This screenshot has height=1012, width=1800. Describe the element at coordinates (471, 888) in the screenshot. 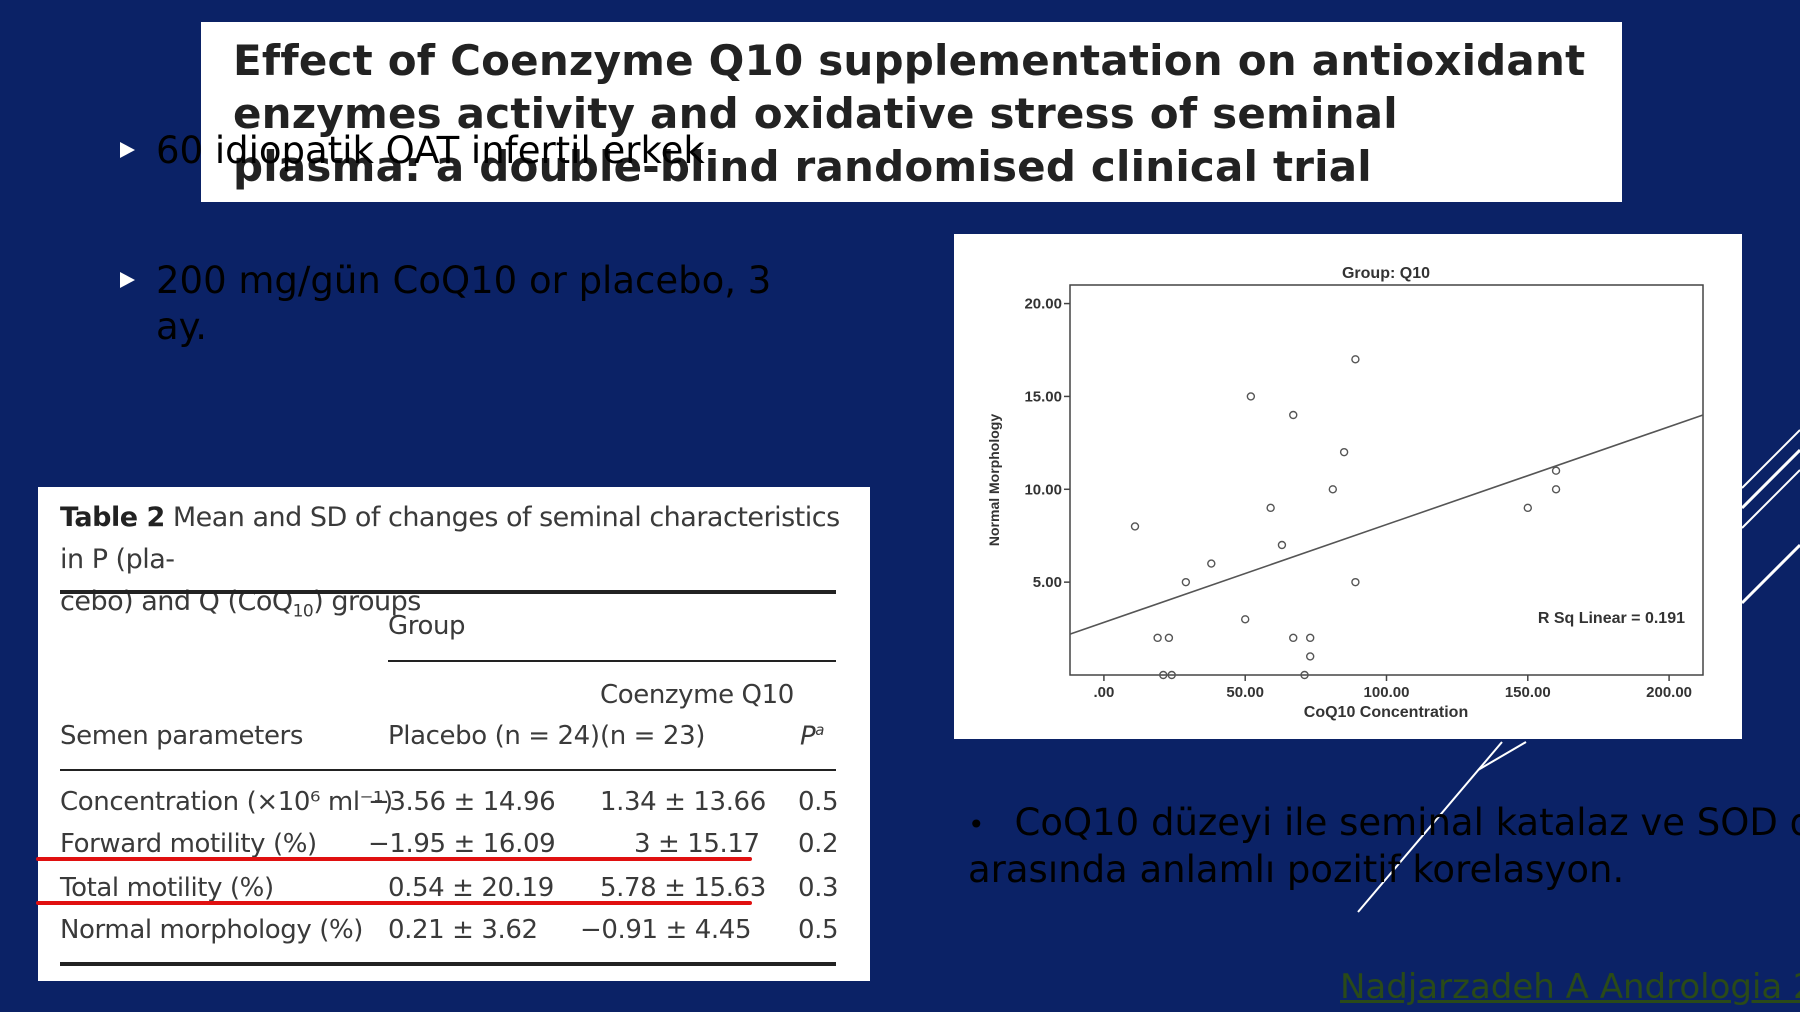

I see `row-3-placebo: 0.54 ± 20.19` at that location.